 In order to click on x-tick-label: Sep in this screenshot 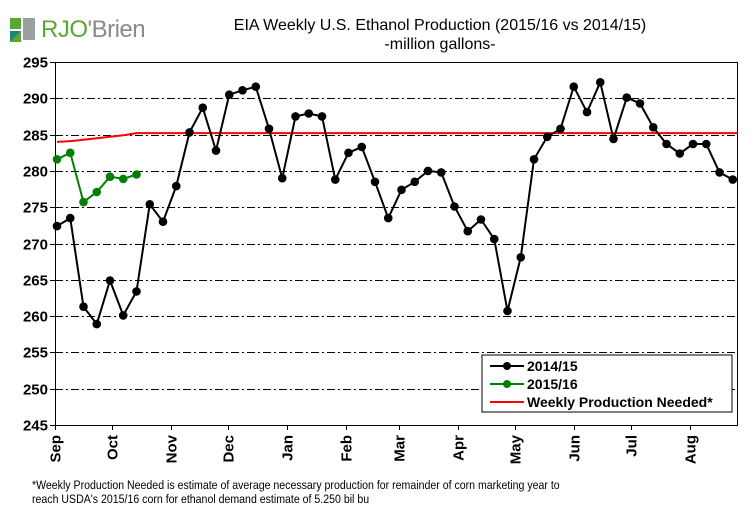, I will do `click(56, 449)`.